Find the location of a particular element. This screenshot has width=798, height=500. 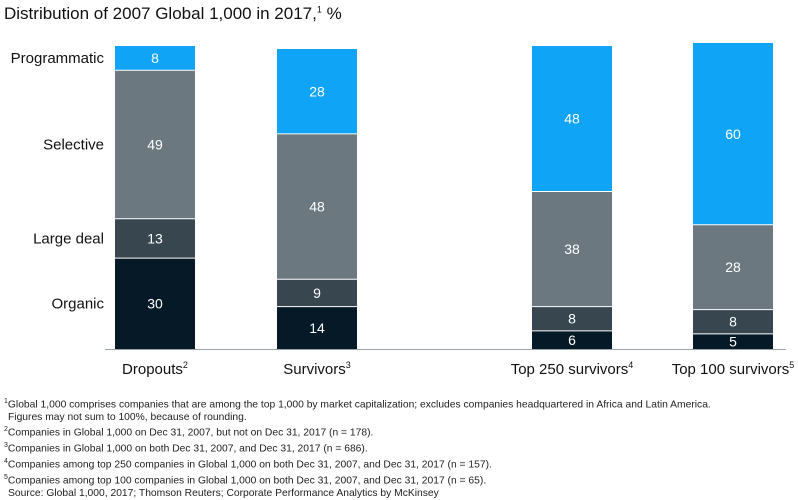

legend-label-large-deal: Large deal is located at coordinates (68, 238).